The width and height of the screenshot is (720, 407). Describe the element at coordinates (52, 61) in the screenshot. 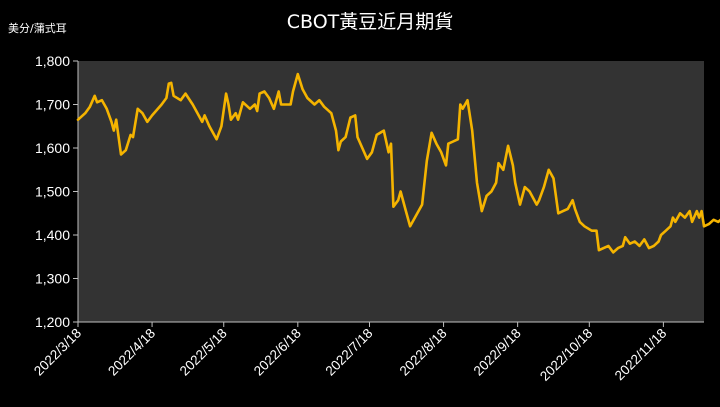

I see `y-tick-label: 1,800` at that location.